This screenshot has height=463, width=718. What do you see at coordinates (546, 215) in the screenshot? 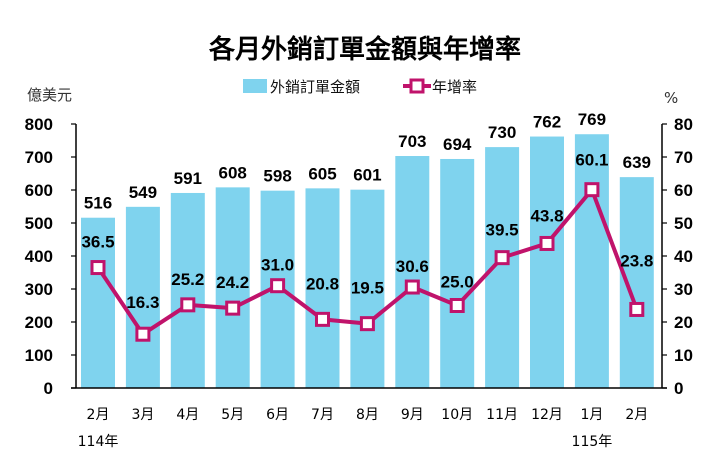
I see `line-value-label: 43.8` at bounding box center [546, 215].